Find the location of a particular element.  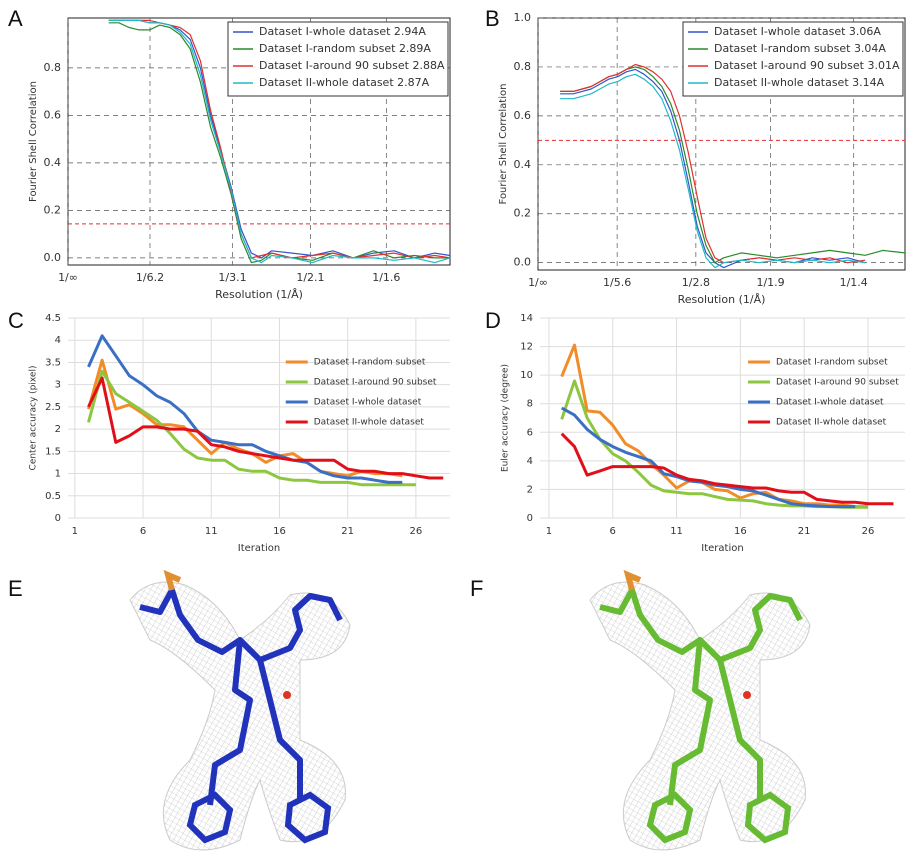

panel-label: D is located at coordinates (493, 320).